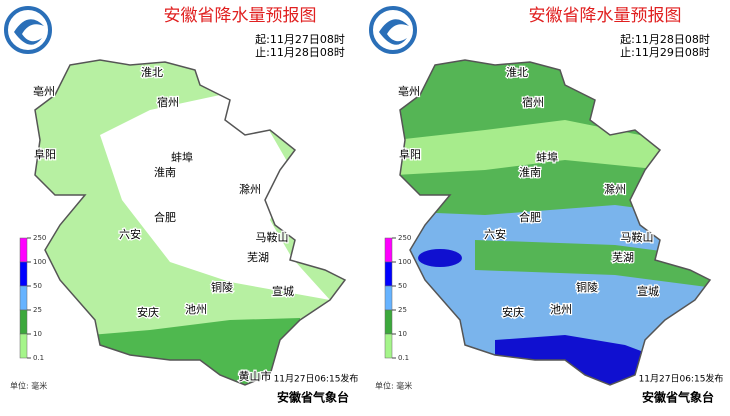 The width and height of the screenshot is (730, 416). What do you see at coordinates (665, 39) in the screenshot?
I see `start-time: 起:11月28日08时` at bounding box center [665, 39].